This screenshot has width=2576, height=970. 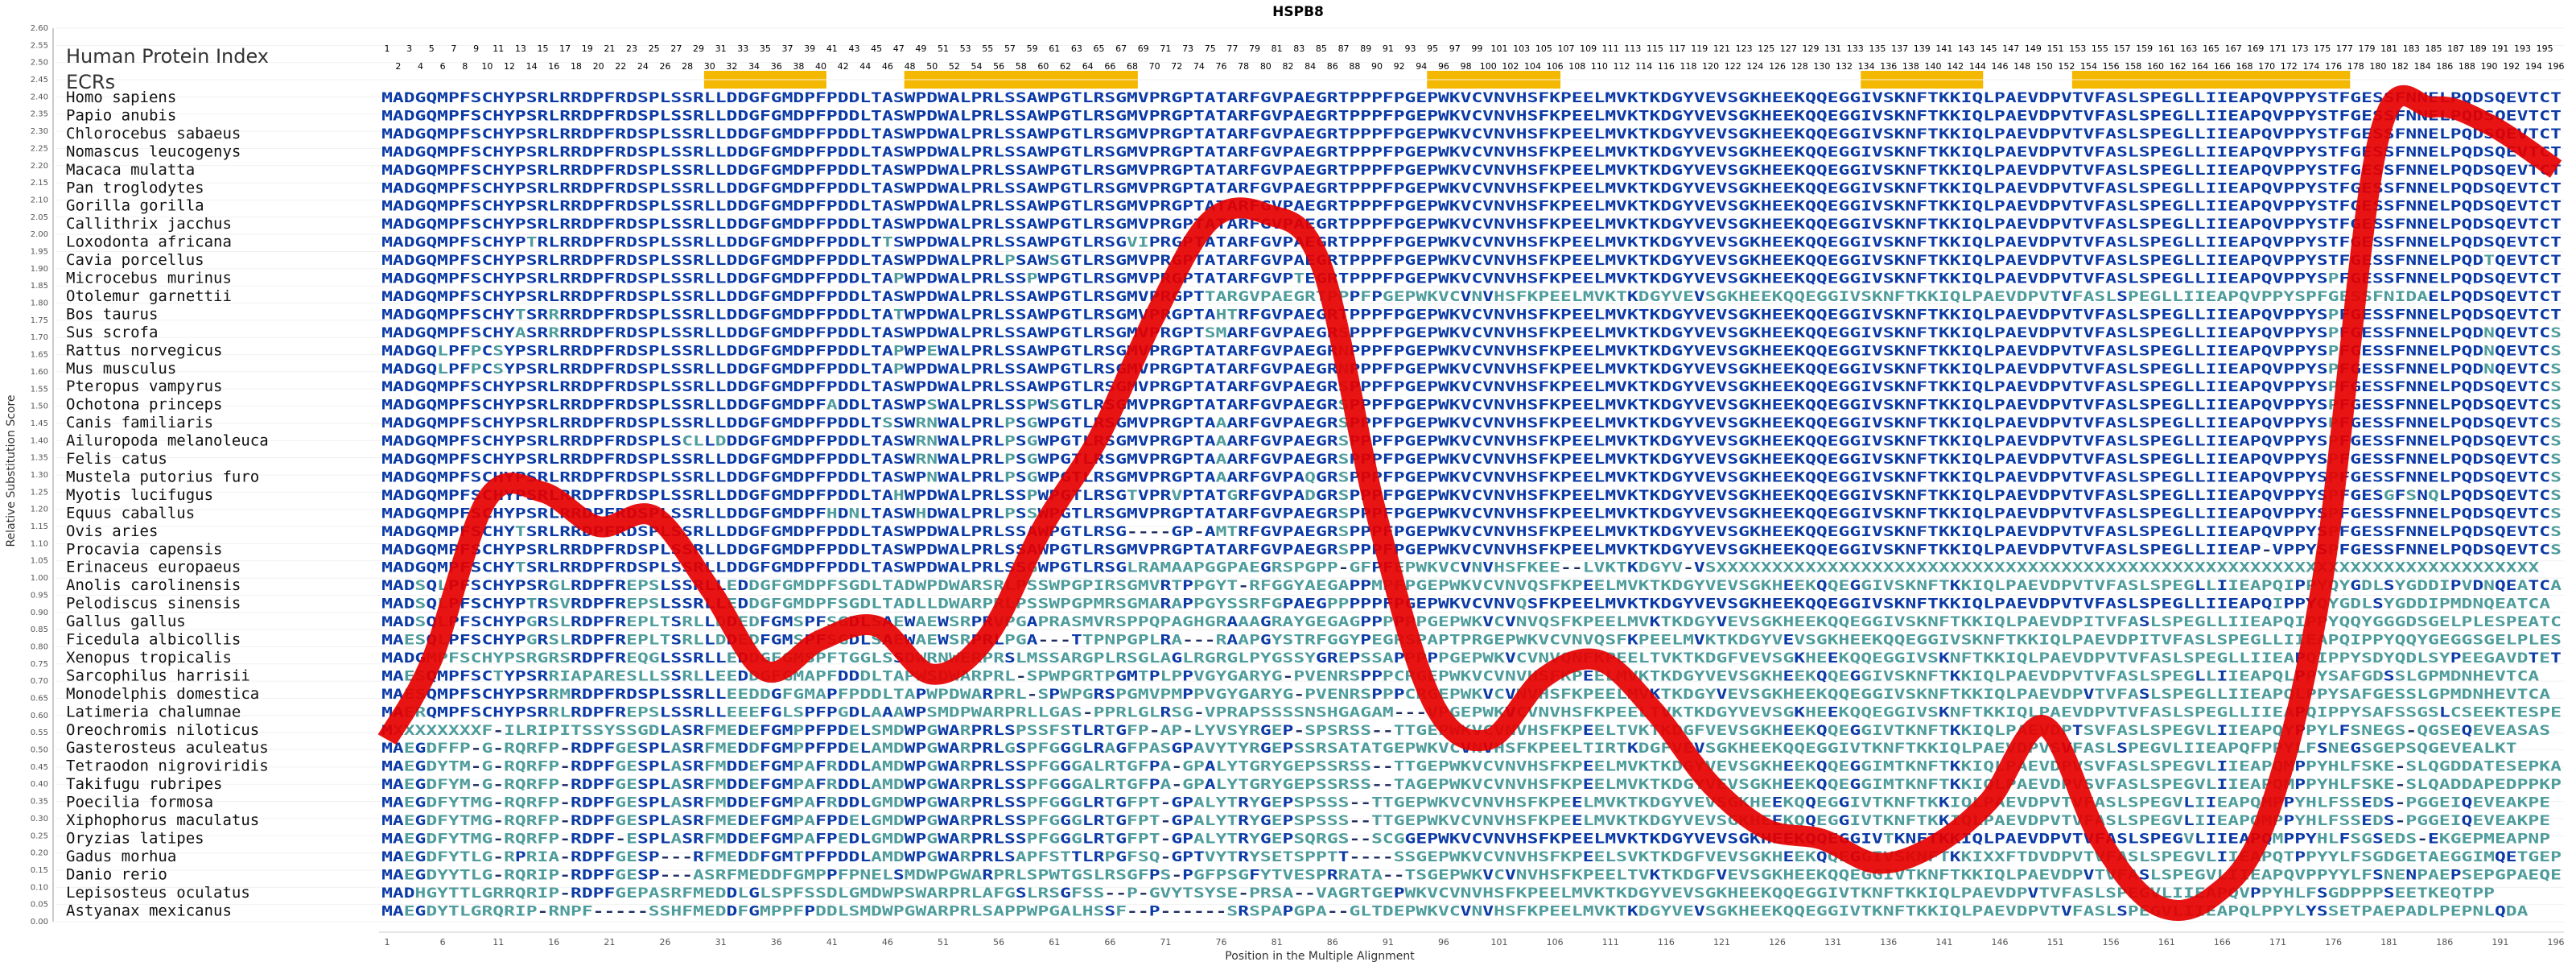 I want to click on y-tick-label: 0.70, so click(x=39, y=682).